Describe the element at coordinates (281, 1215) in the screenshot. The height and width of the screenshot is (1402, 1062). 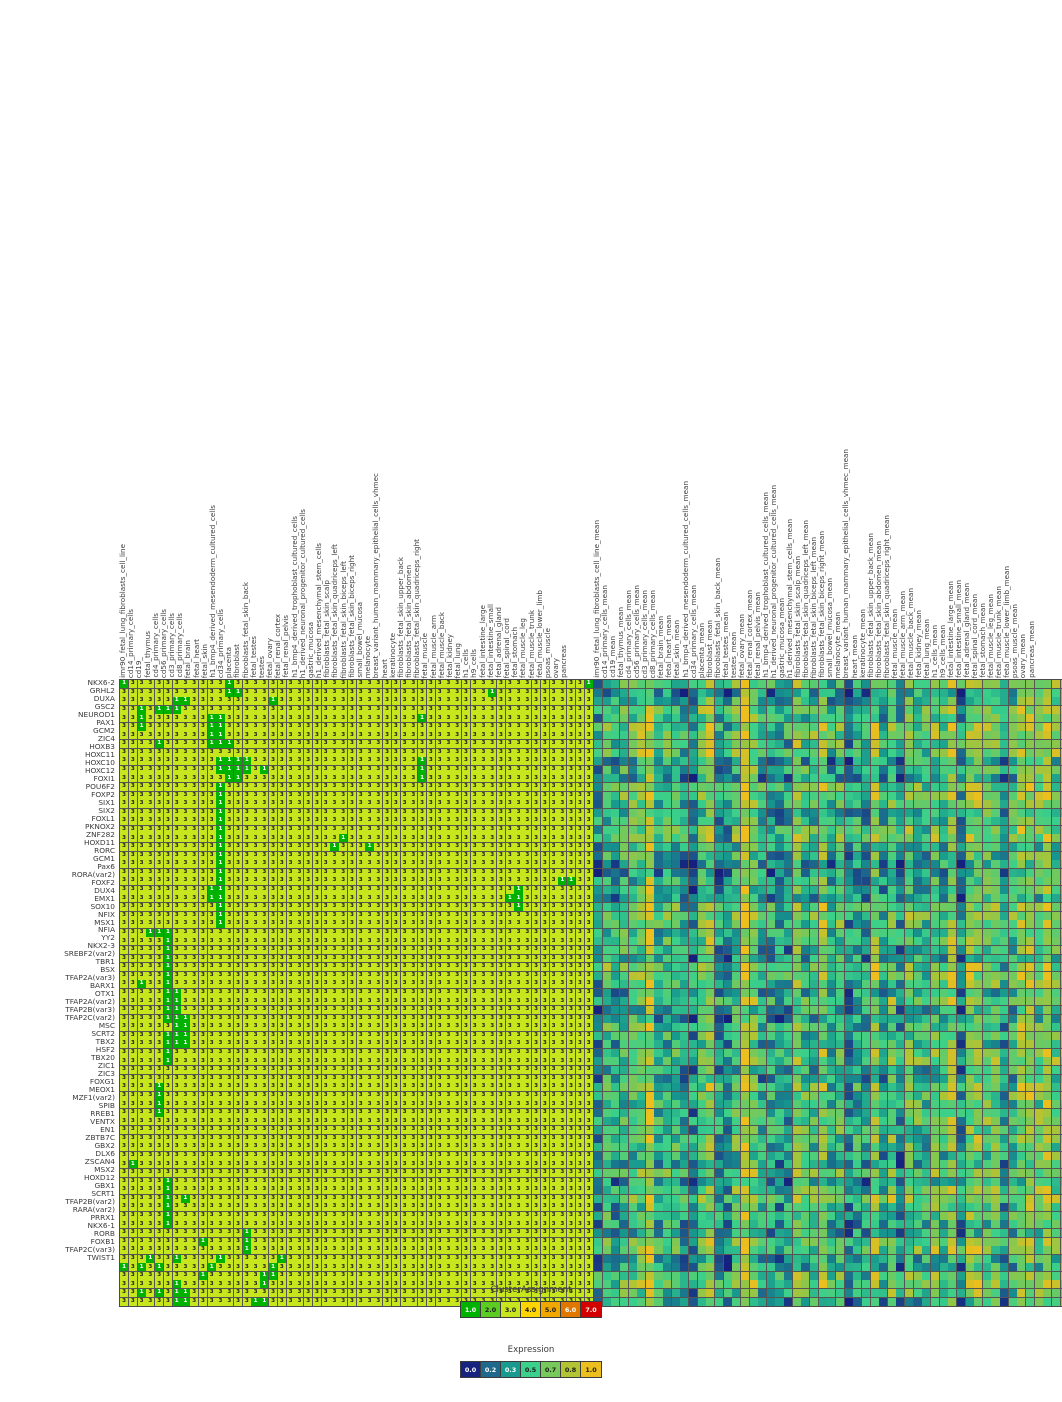
I see `cluster-cell-r62-c18: 3` at that location.